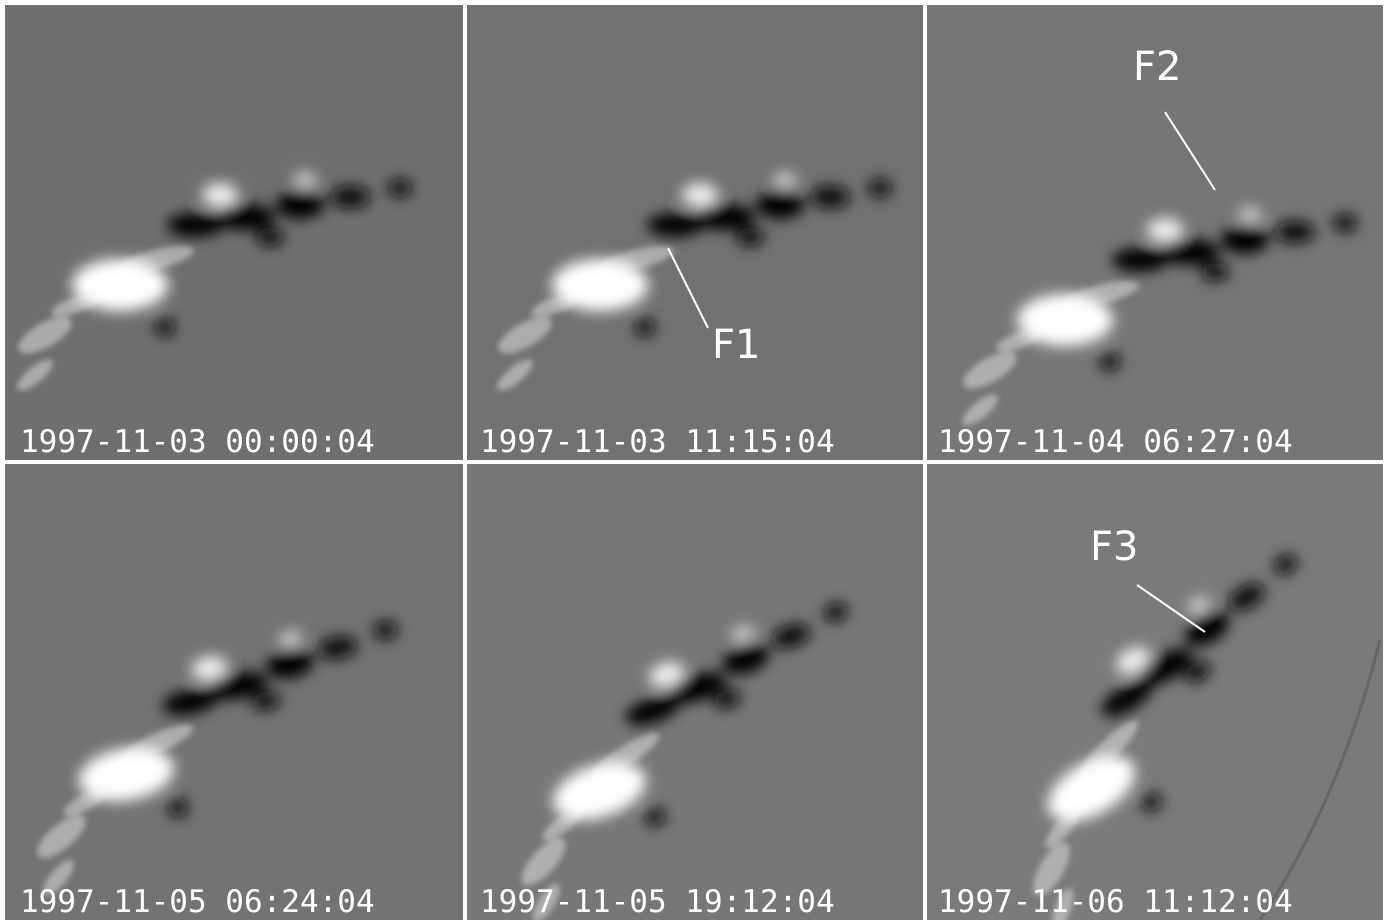 The image size is (1388, 923). What do you see at coordinates (657, 902) in the screenshot?
I see `timestamp: 1997-11-05 19:12:04` at bounding box center [657, 902].